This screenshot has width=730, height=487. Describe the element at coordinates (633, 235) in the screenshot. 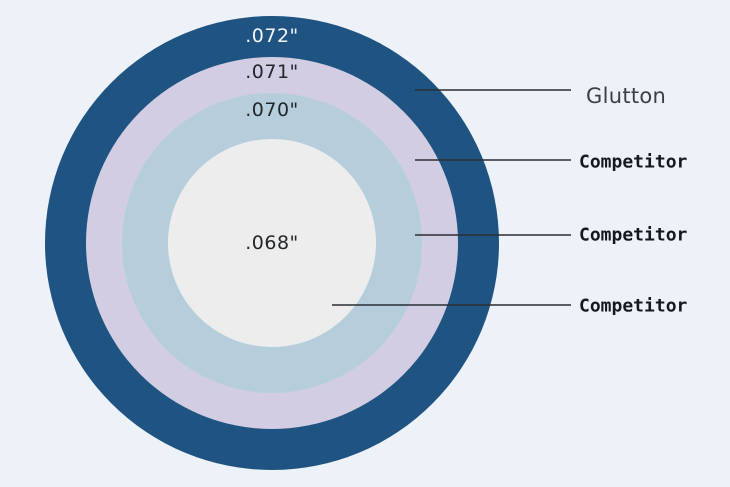

I see `callout-competitor-2: Competitor` at that location.